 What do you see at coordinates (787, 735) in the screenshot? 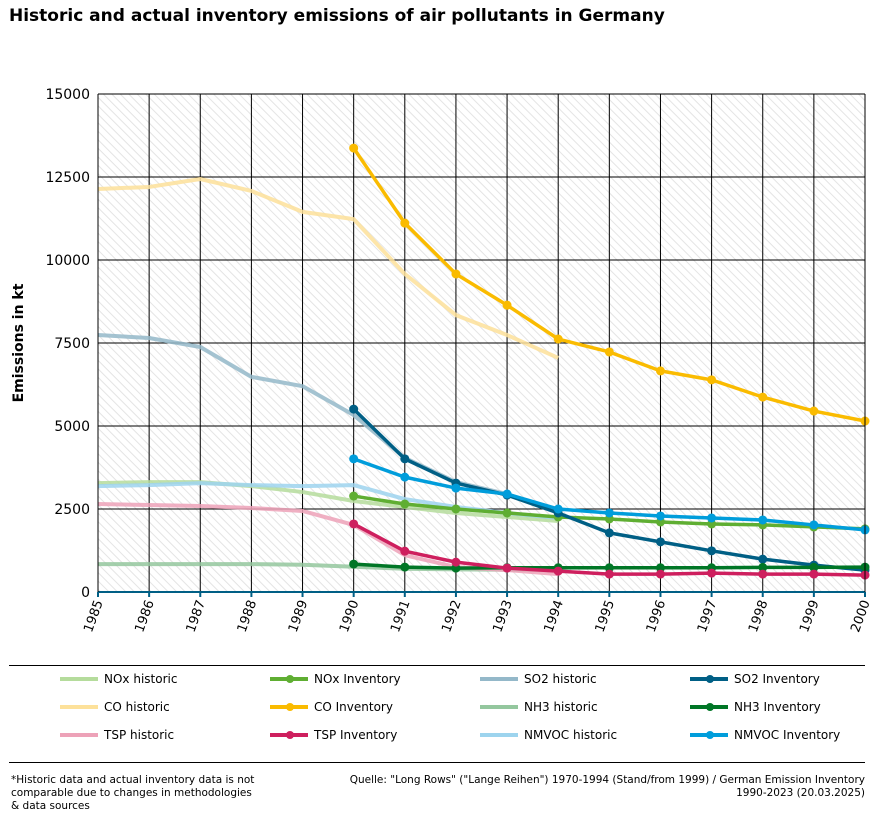
I see `legend-label: NMVOC Inventory` at bounding box center [787, 735].